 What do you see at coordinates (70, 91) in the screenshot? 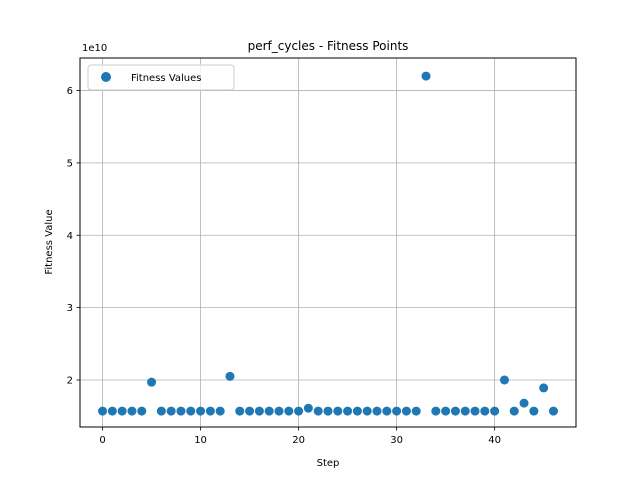
I see `y-tick-label: 6` at bounding box center [70, 91].